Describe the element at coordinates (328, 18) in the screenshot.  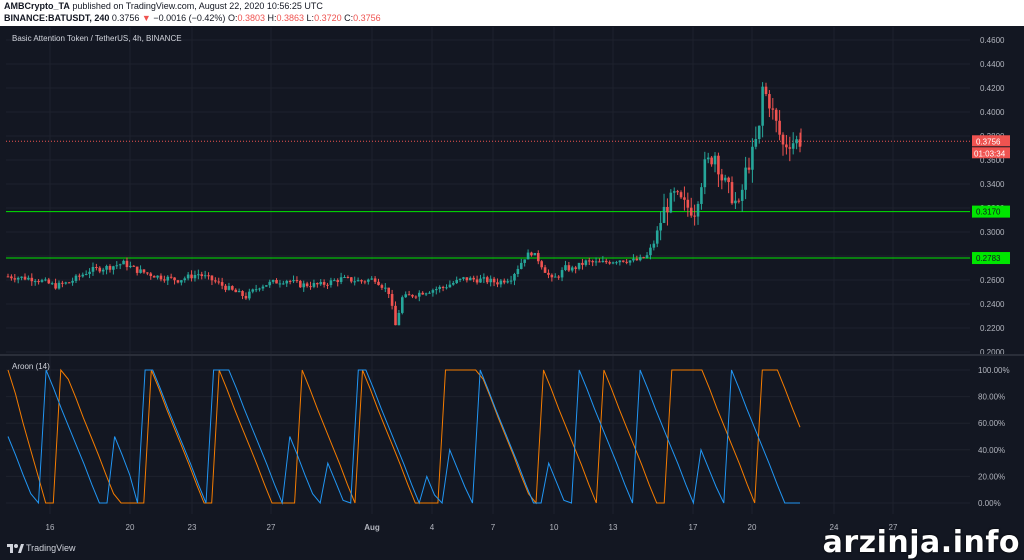
I see `low-value: 0.3720` at that location.